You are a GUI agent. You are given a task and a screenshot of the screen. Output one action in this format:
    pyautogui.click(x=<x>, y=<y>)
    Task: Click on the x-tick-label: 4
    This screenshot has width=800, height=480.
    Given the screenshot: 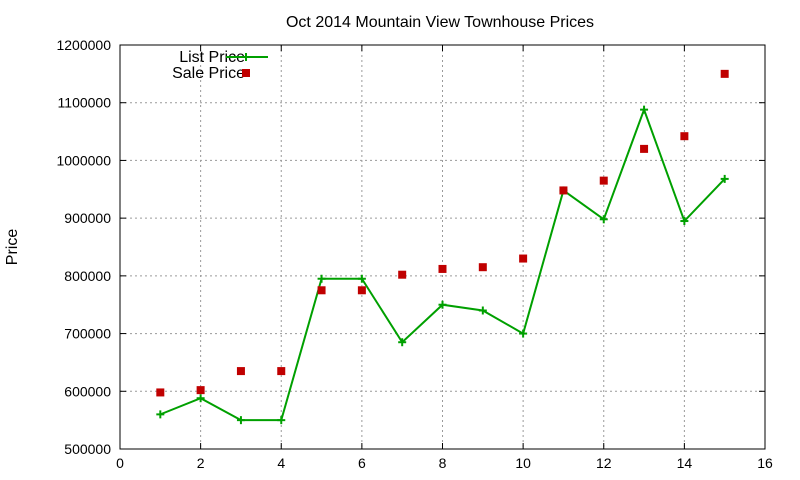 What is the action you would take?
    pyautogui.click(x=281, y=463)
    